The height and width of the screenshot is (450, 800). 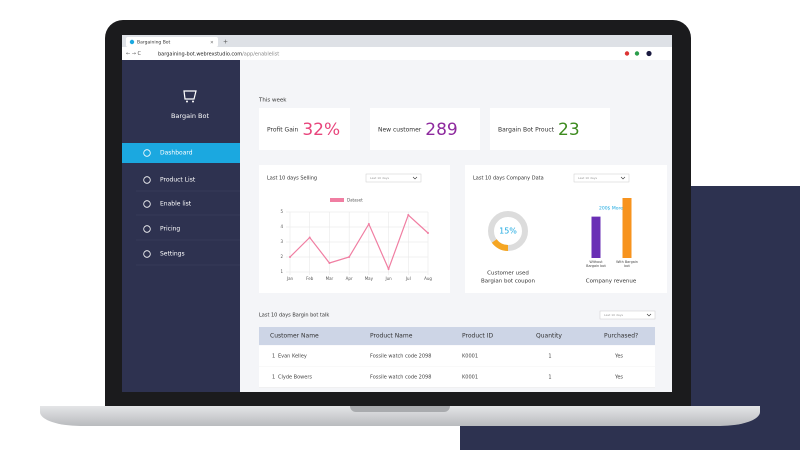 I want to click on tab-bar, so click(x=397, y=41).